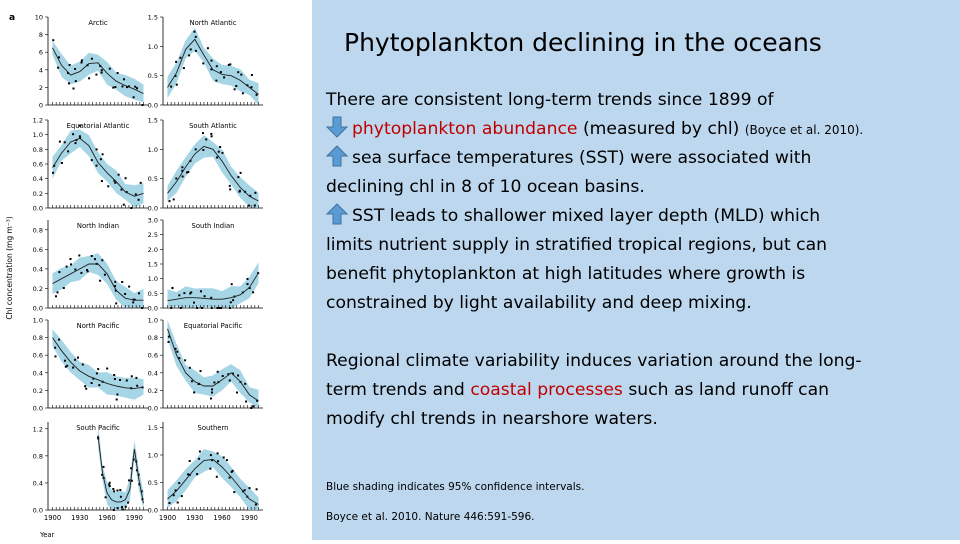  I want to click on bullet1-highlight: phytoplankton abundance, so click(465, 129).